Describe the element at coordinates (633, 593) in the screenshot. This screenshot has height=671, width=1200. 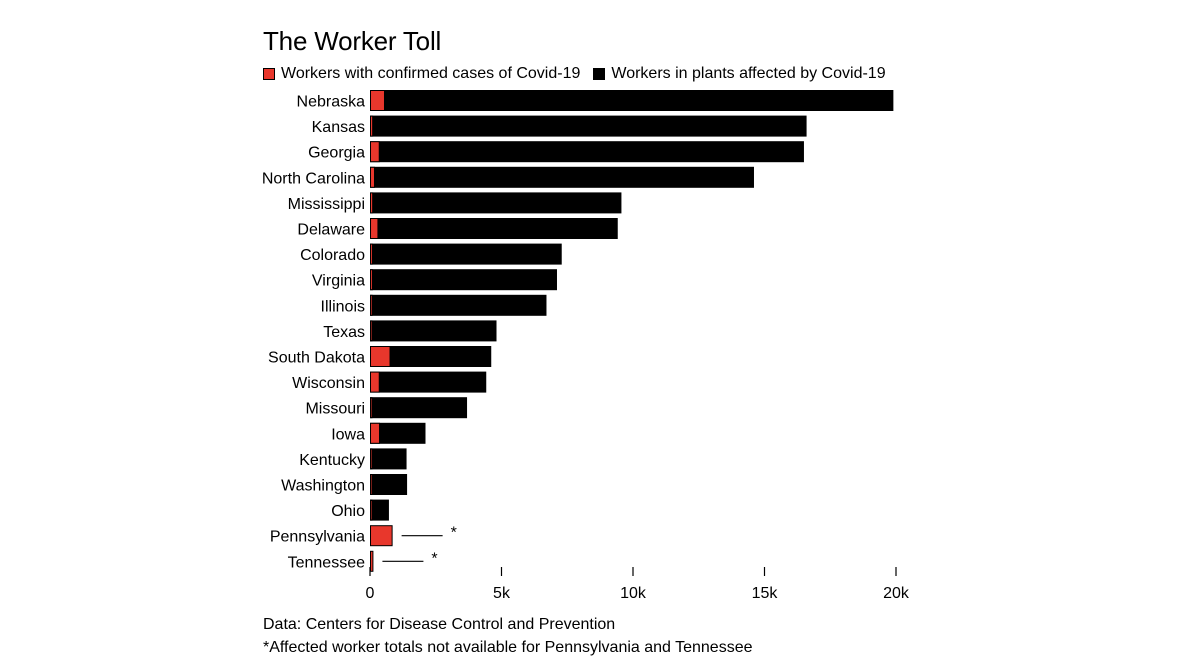
I see `x-tick-label-2: 10k` at that location.